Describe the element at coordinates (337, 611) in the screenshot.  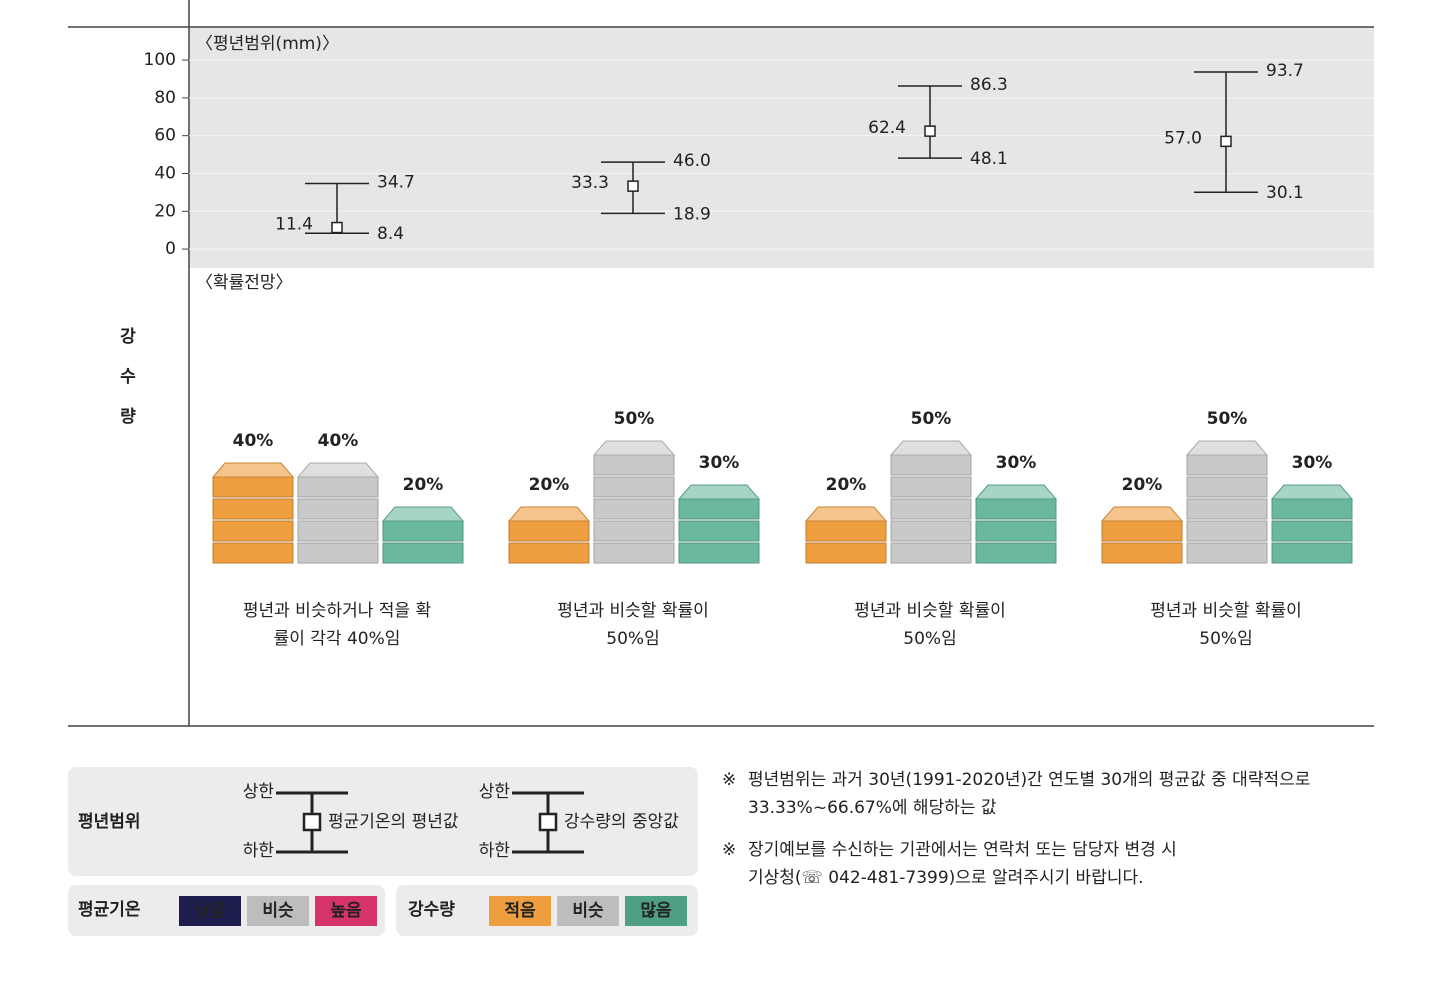
I see `caption: 평년과 비슷하거나 적을 확` at that location.